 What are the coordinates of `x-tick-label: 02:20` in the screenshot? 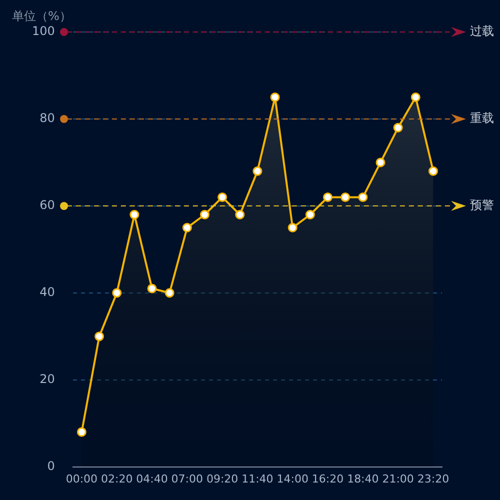 It's located at (116, 479).